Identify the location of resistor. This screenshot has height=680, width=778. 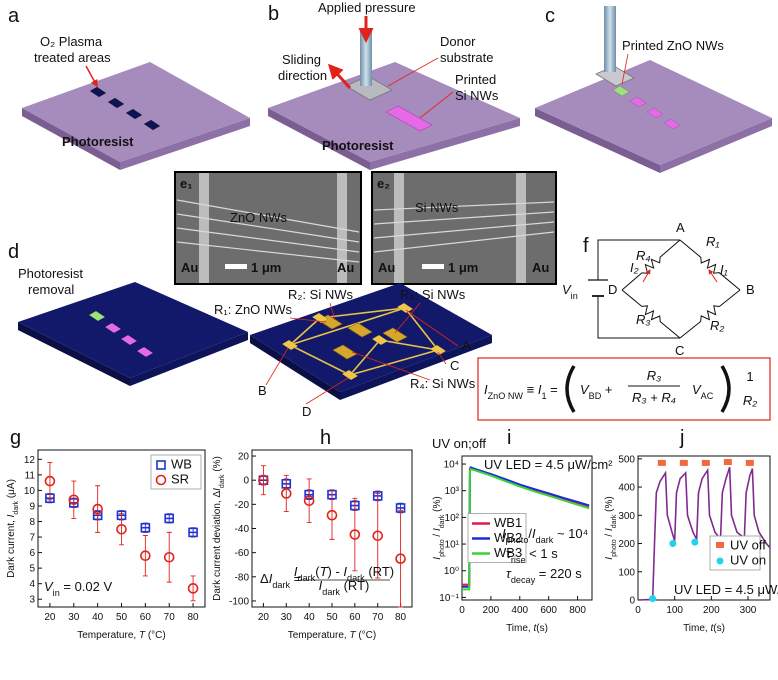
(710, 314).